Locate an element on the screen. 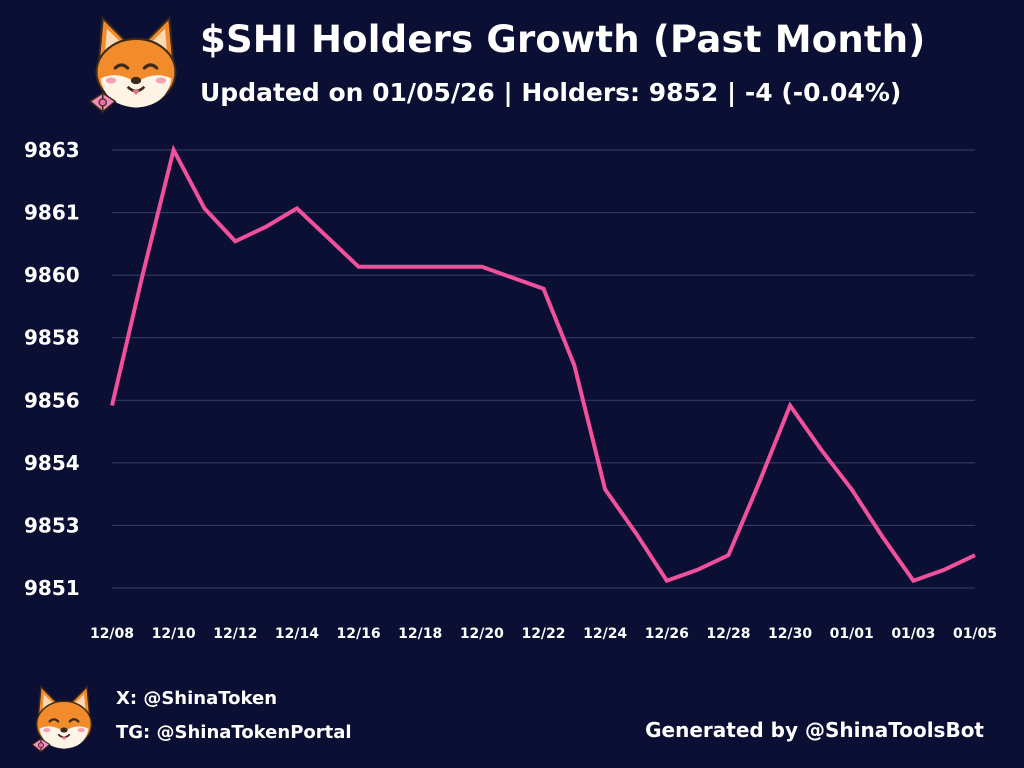  y-tick-label: 9853 is located at coordinates (52, 525).